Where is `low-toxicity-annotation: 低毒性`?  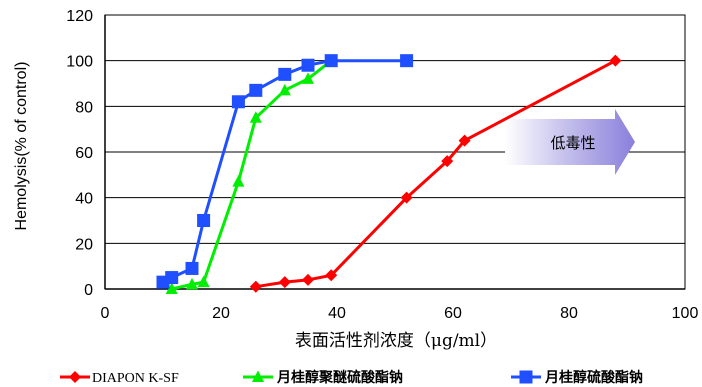
low-toxicity-annotation: 低毒性 is located at coordinates (570, 142).